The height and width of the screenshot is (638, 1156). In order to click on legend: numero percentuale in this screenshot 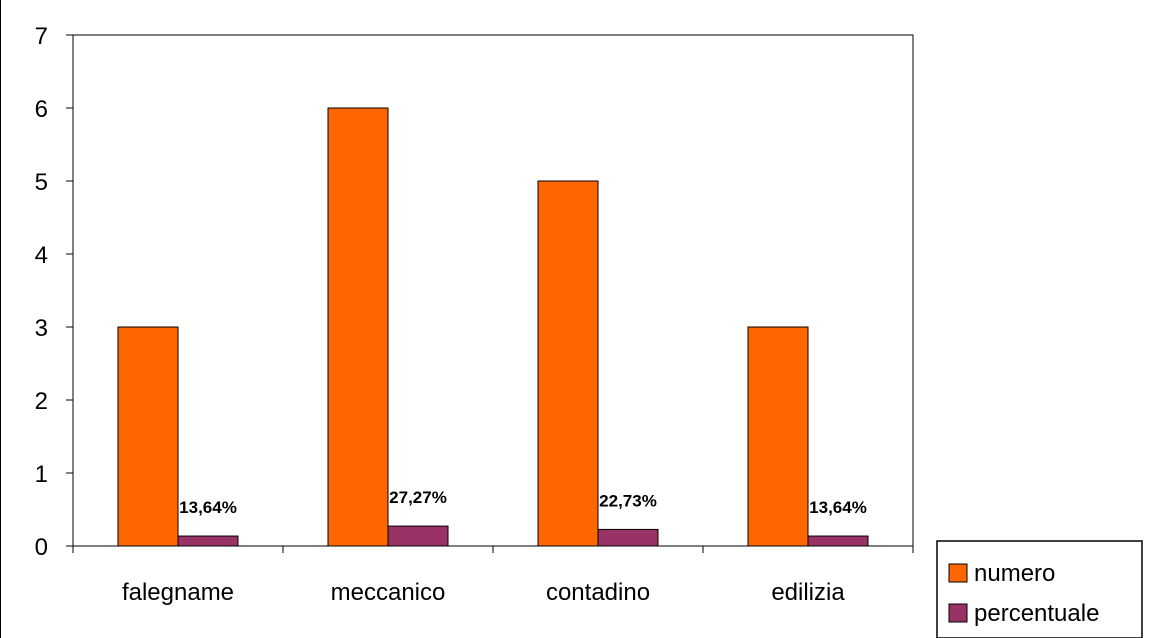, I will do `click(1039, 589)`.